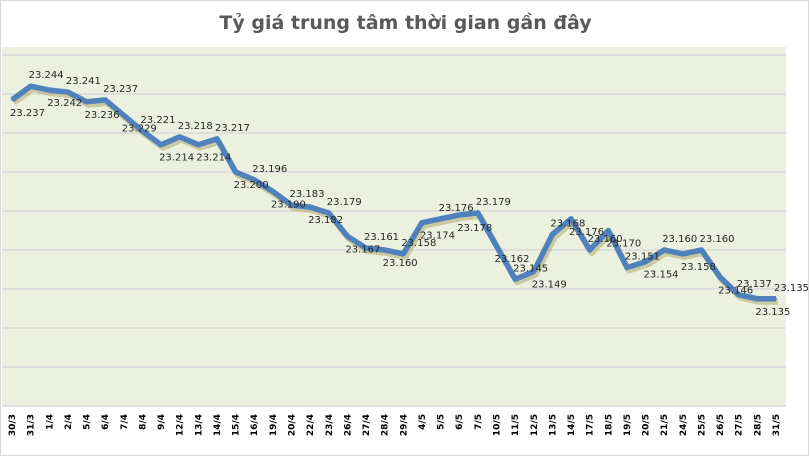  I want to click on x-tick-label: 24/5, so click(684, 425).